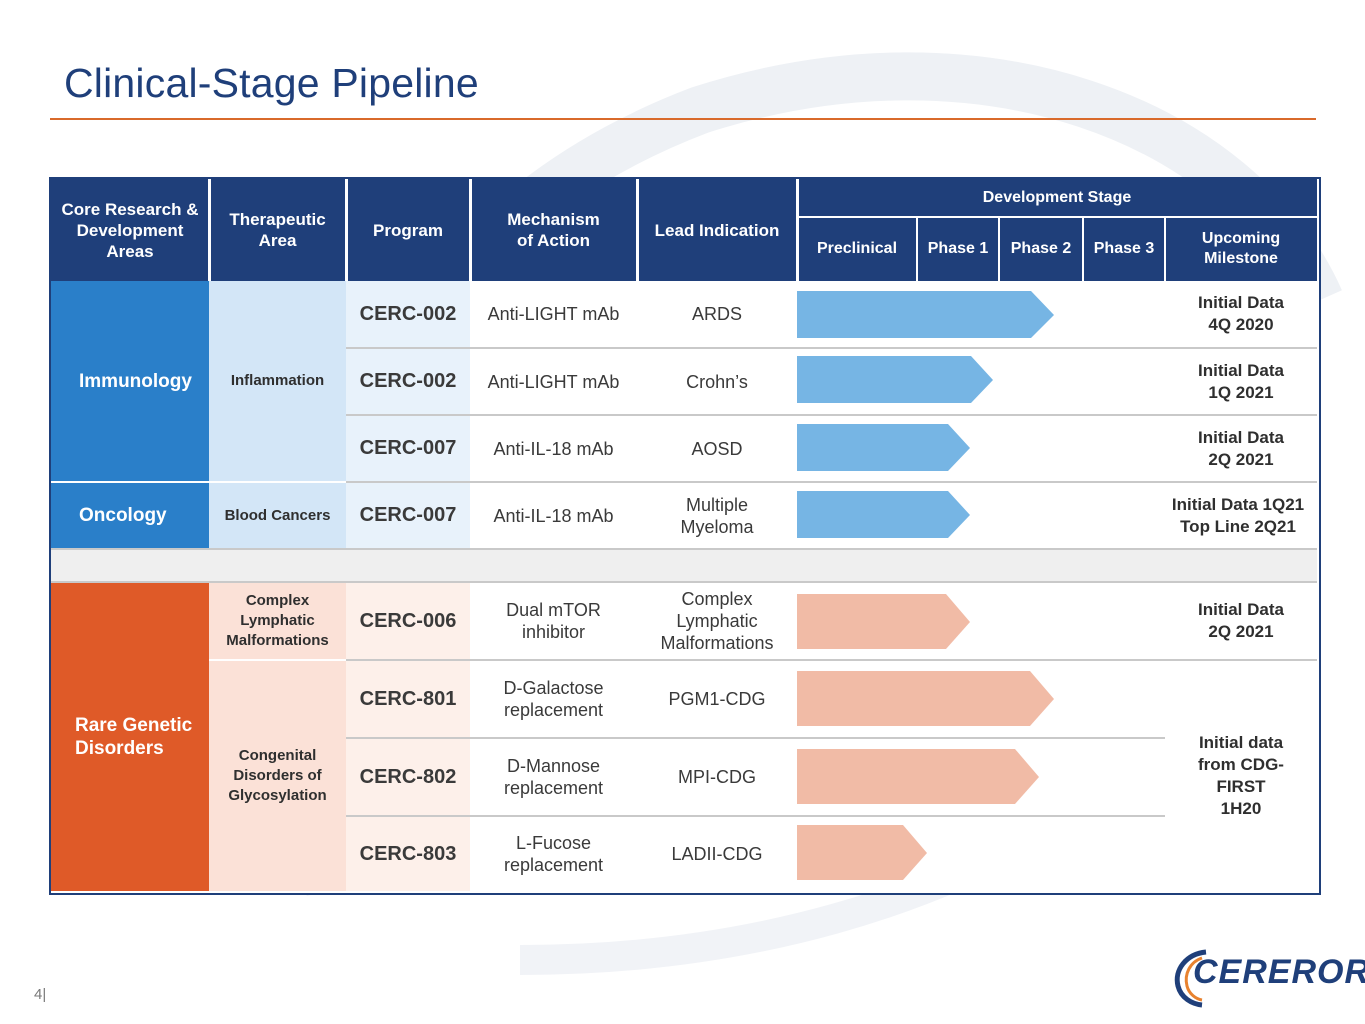 This screenshot has height=1024, width=1365. I want to click on header-phase-2: Phase 2, so click(1041, 249).